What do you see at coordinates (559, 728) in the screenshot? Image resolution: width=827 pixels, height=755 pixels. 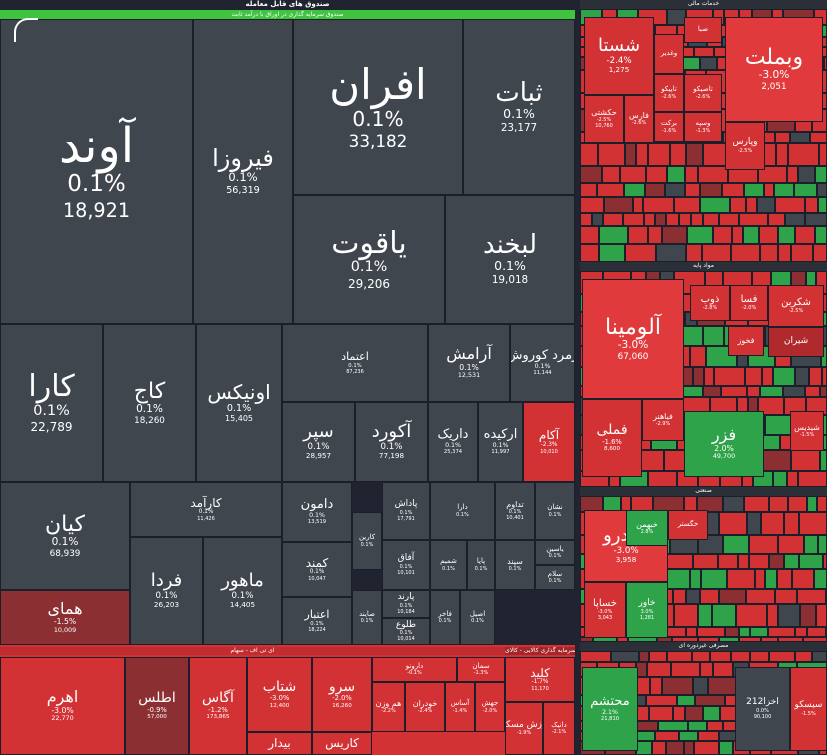 I see `tile-datik: دانیک -2.1%` at bounding box center [559, 728].